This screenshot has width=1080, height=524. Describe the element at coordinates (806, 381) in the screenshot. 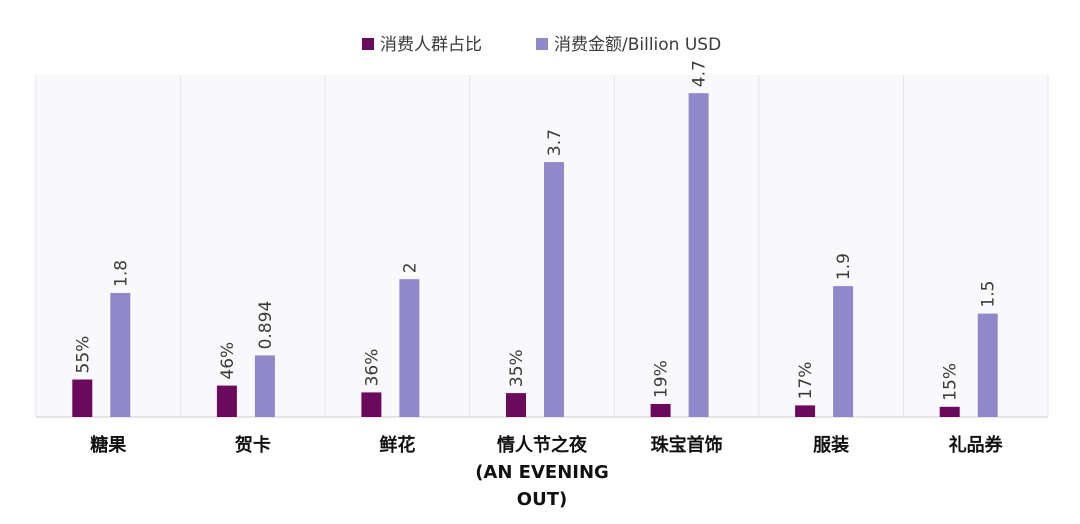

I see `data-label-series-0-5: 17%` at that location.